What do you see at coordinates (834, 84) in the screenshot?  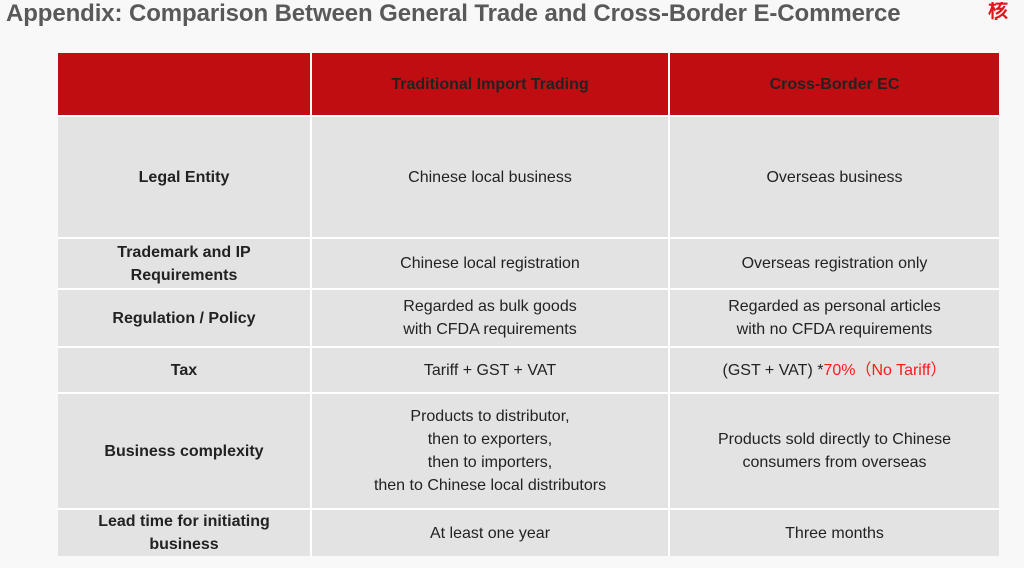 I see `header-cross-border-ec: Cross-Border EC` at bounding box center [834, 84].